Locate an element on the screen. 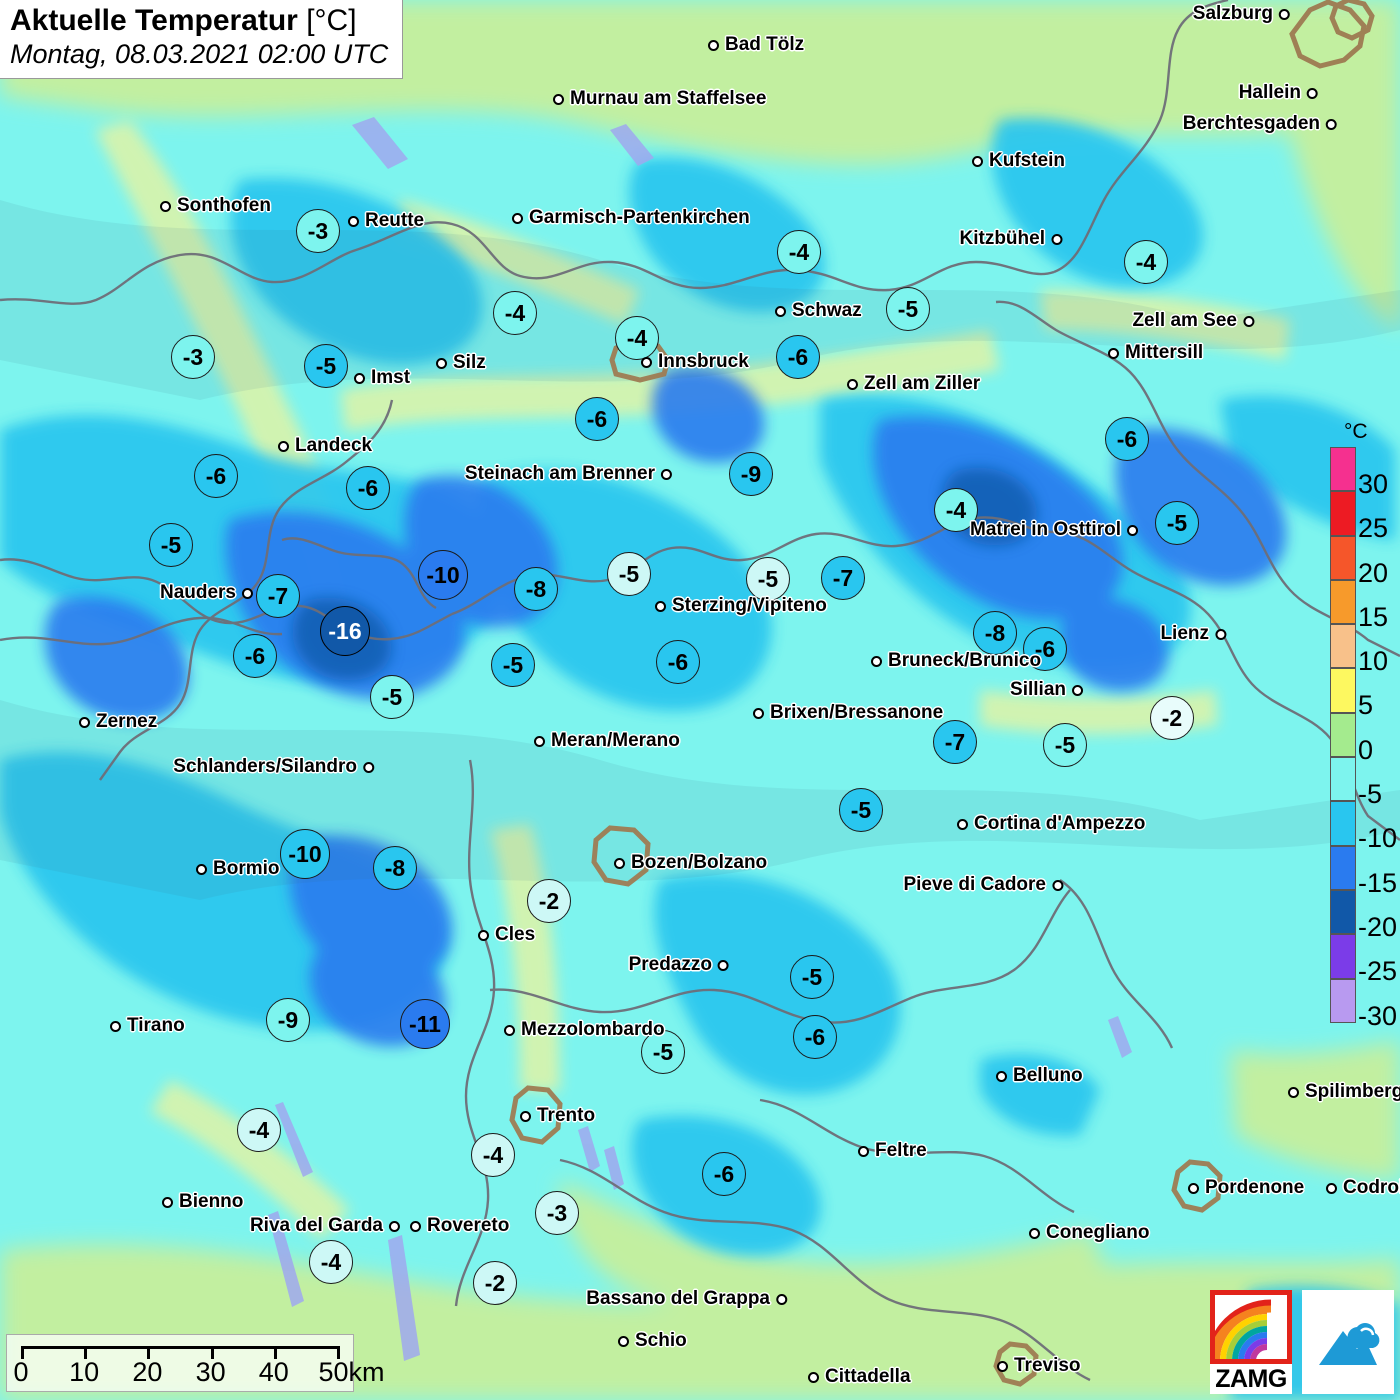 The width and height of the screenshot is (1400, 1400). geosphere-logo is located at coordinates (1348, 1342).